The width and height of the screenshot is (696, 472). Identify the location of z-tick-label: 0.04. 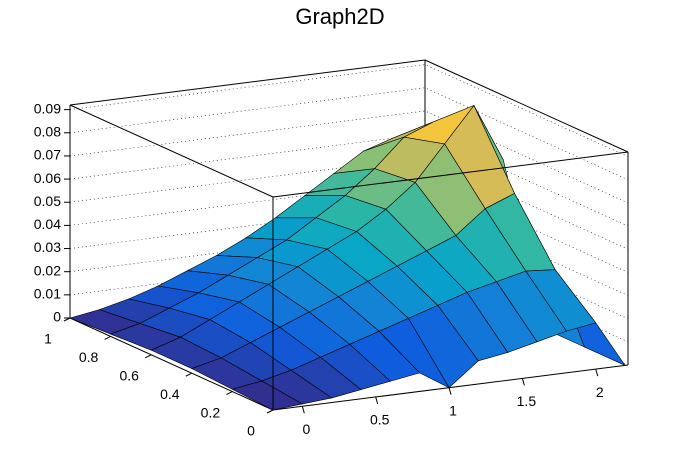
(47, 224).